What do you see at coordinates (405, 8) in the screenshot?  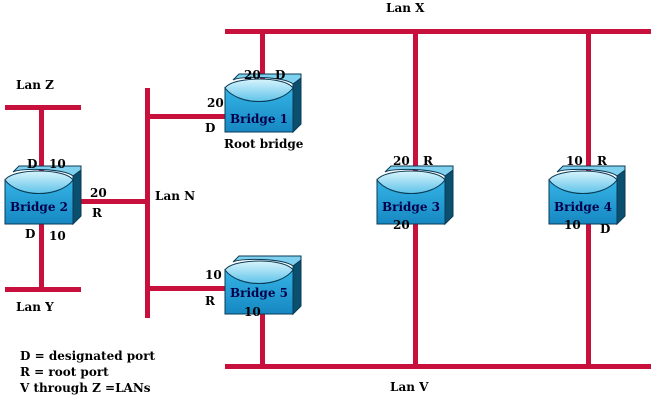 I see `lan-x-label: Lan X` at bounding box center [405, 8].